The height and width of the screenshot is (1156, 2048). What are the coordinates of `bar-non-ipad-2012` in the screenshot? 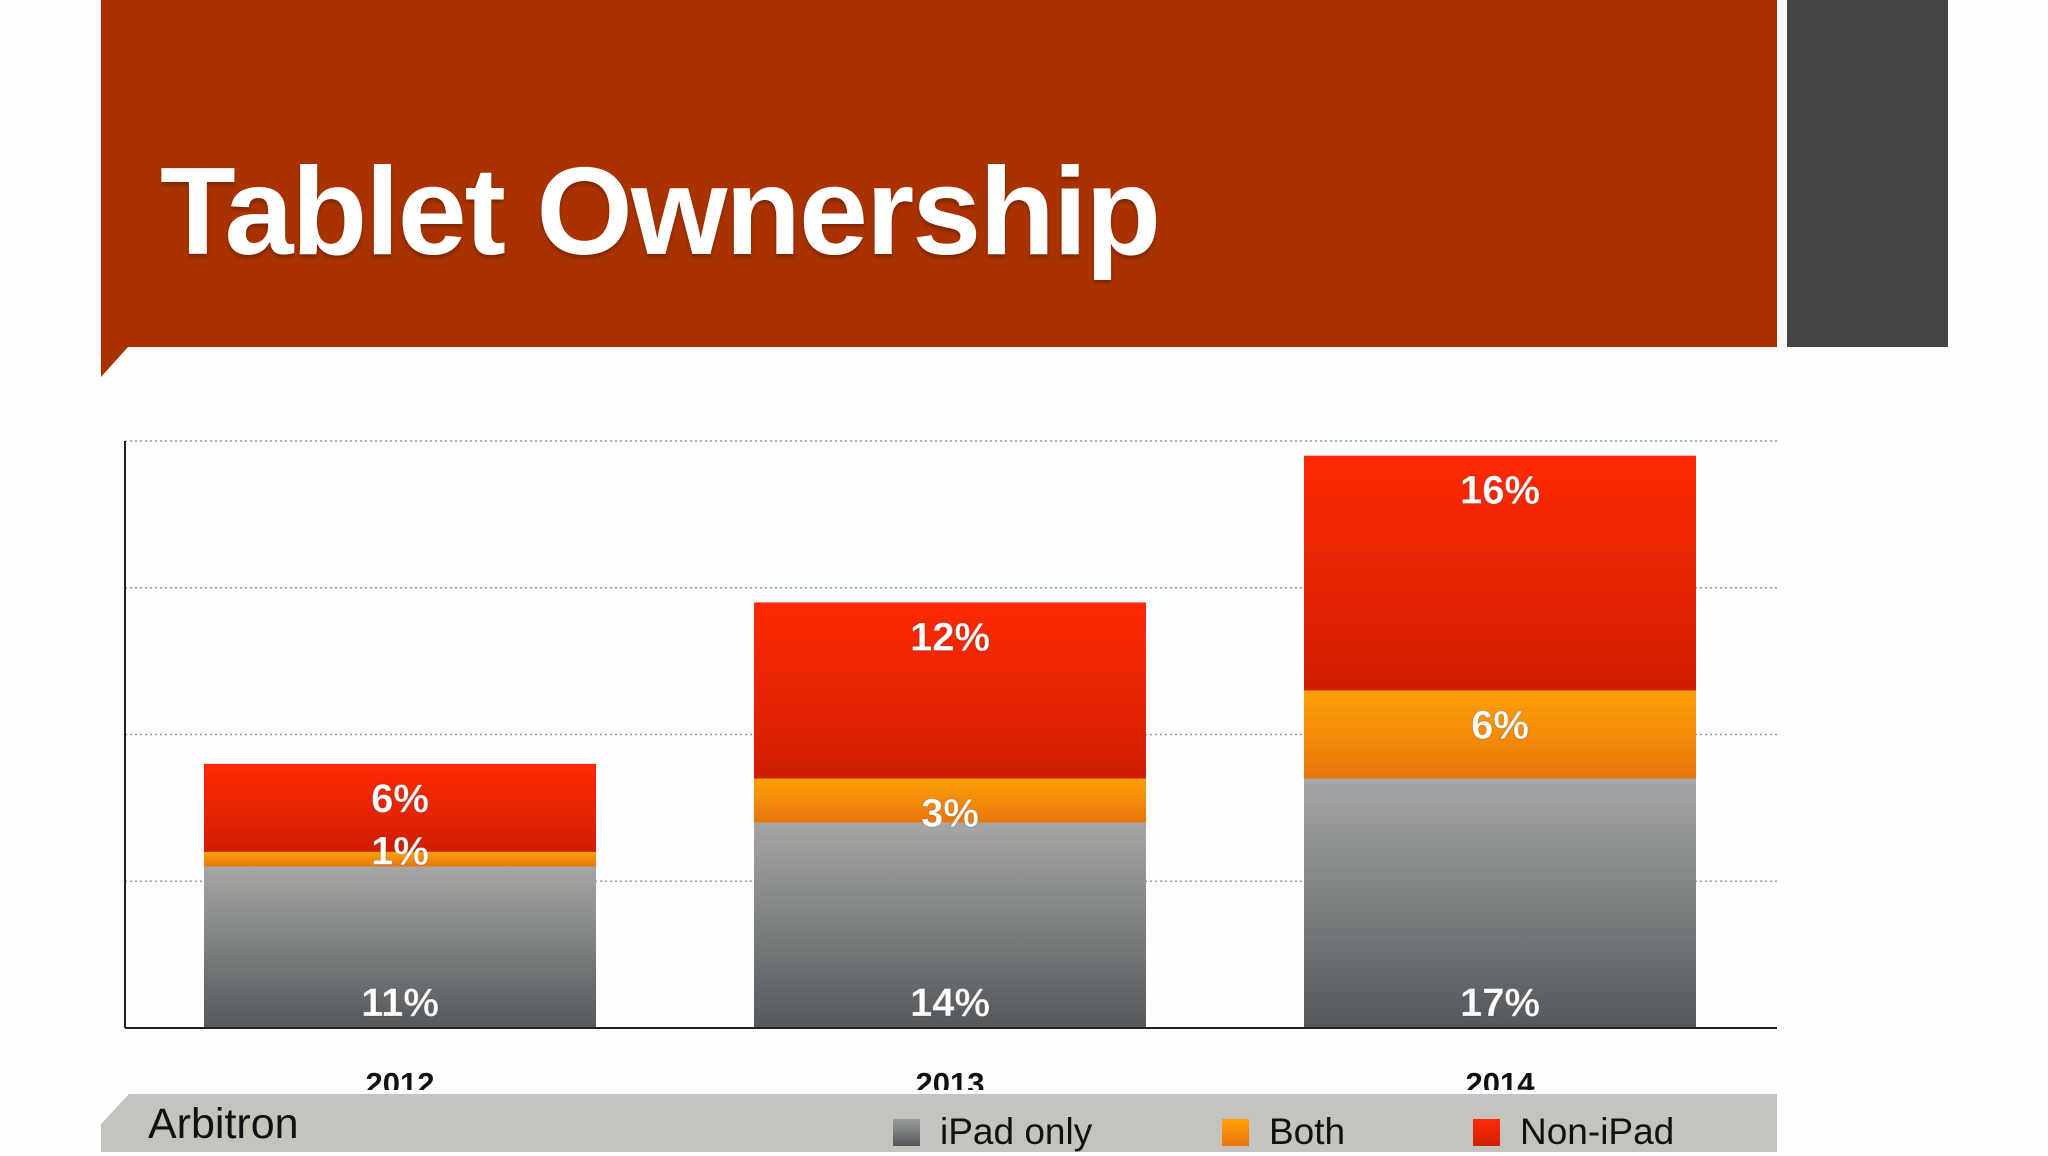 It's located at (400, 807).